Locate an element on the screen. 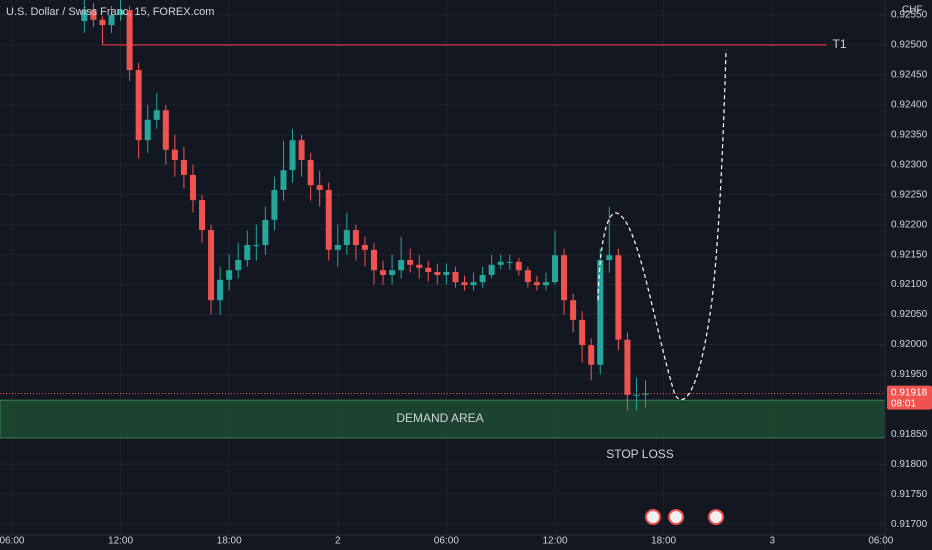 The height and width of the screenshot is (550, 932). chart-title: U.S. Dollar / Swiss Franc, 15, FOREX.com is located at coordinates (110, 12).